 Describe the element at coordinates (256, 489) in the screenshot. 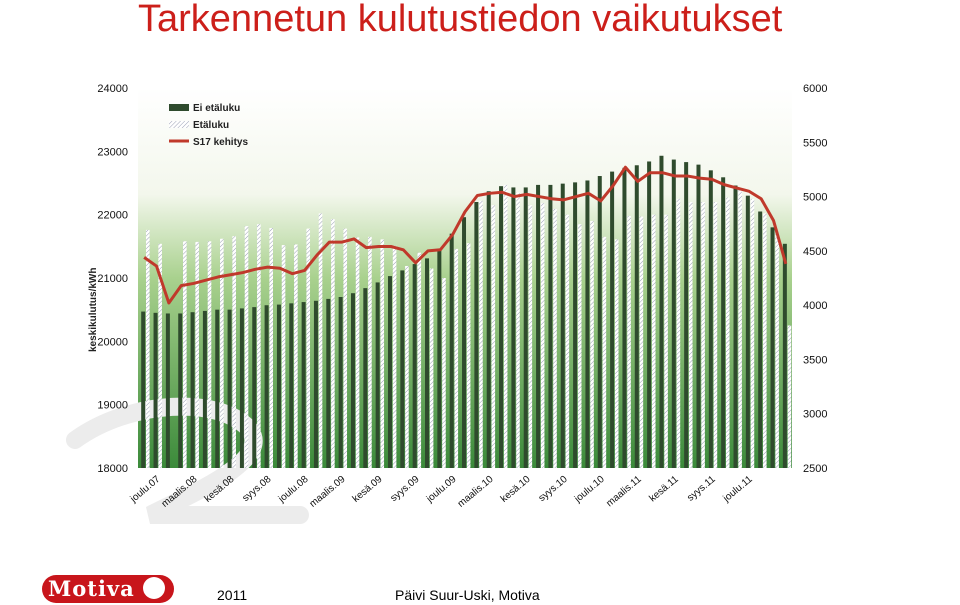

I see `x-tick-label: syys.08` at that location.